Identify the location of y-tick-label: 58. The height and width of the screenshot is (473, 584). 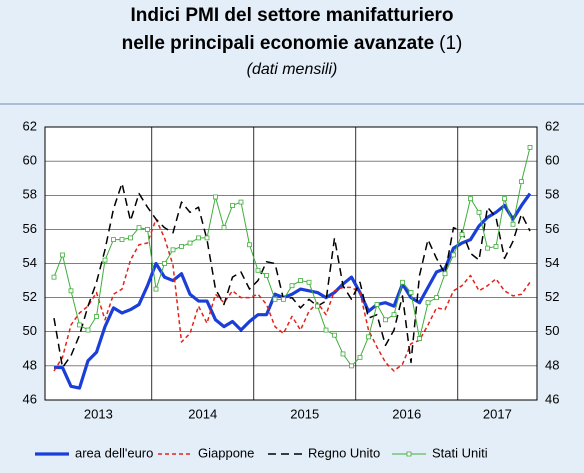
(30, 194).